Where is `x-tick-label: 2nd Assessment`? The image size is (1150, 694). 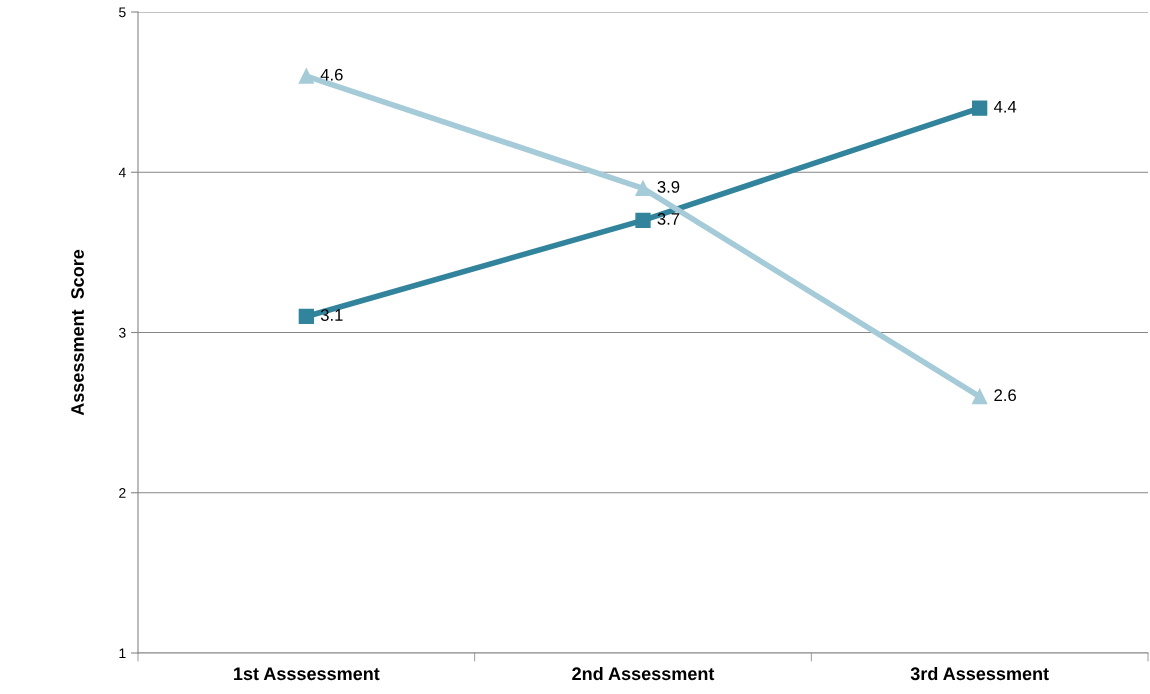
x-tick-label: 2nd Assessment is located at coordinates (643, 673).